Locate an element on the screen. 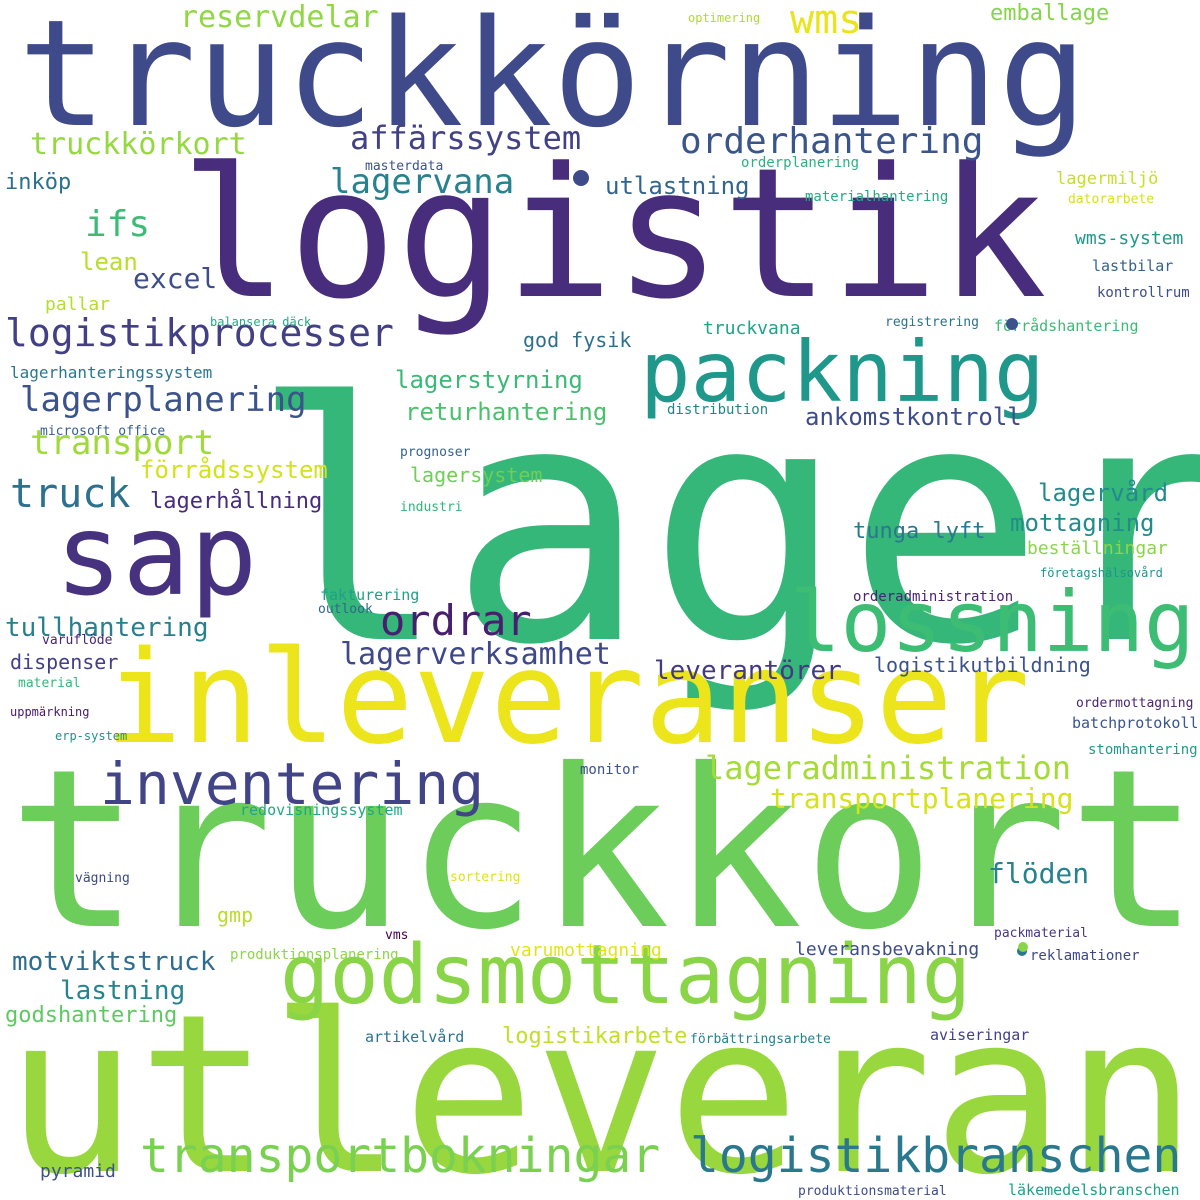  word: logistikutbildning is located at coordinates (982, 665).